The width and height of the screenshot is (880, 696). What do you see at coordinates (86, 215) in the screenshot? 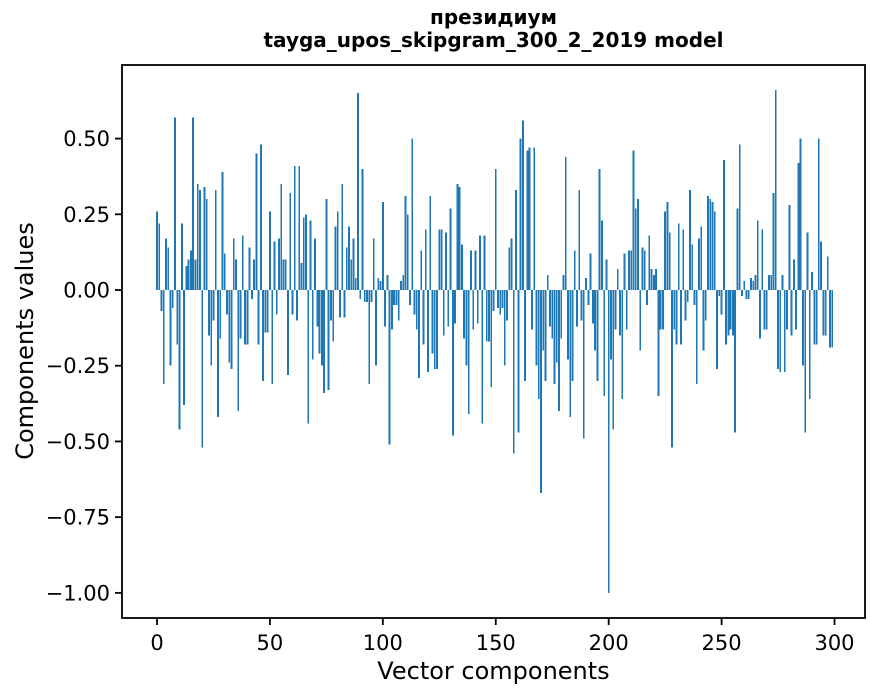
I see `y-tick-label: 0.25` at bounding box center [86, 215].